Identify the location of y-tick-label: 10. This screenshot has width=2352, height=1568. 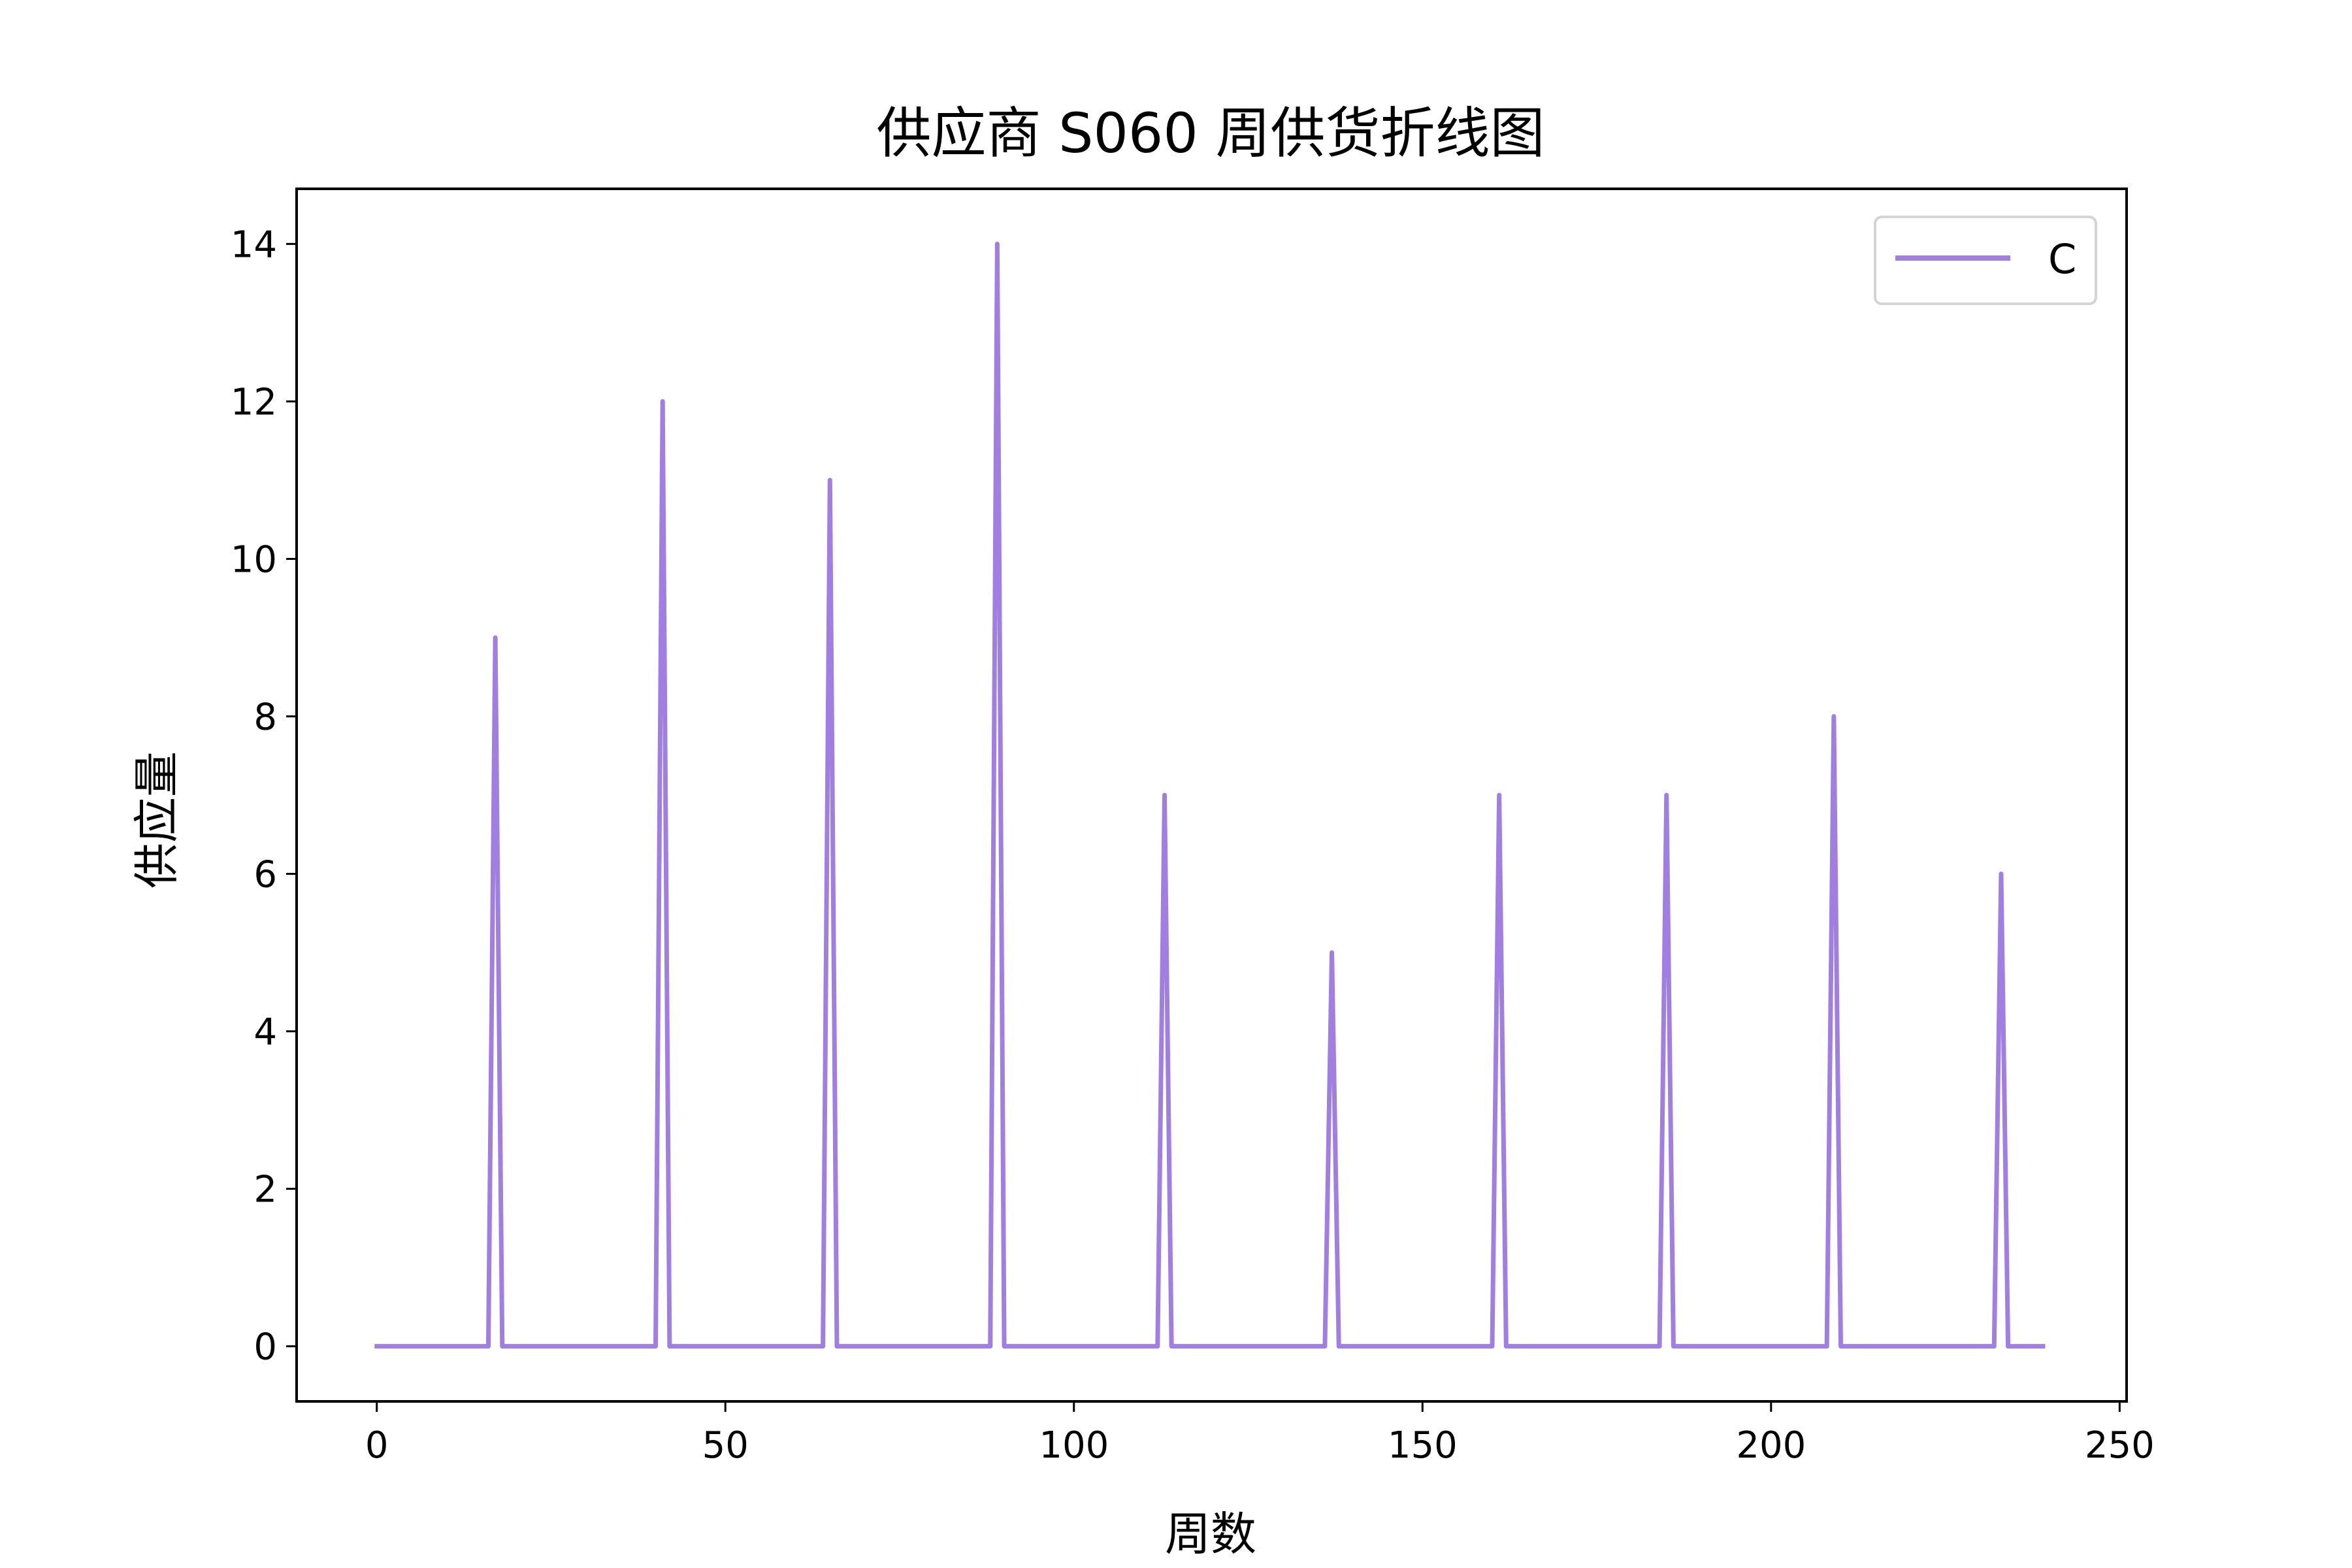
(254, 559).